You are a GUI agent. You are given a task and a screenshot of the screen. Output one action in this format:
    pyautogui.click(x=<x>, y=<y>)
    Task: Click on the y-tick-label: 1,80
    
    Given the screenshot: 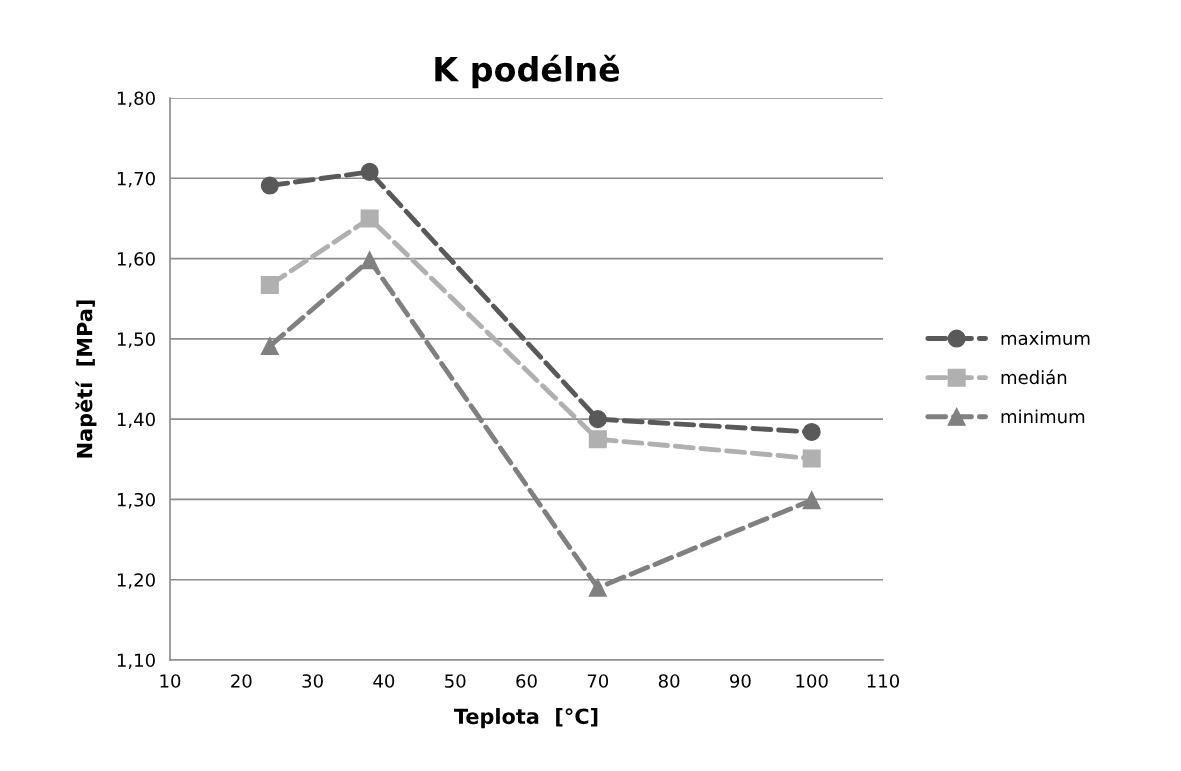 What is the action you would take?
    pyautogui.click(x=136, y=99)
    